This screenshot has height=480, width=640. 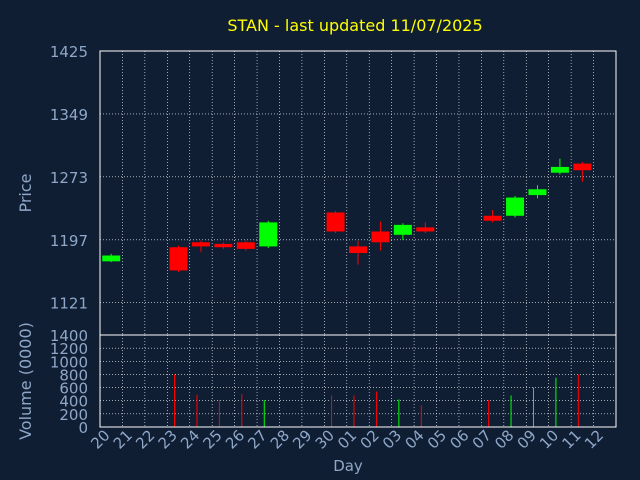 I want to click on price-y-ticks: 1121 1197 1273 1349 1425, so click(x=69, y=178).